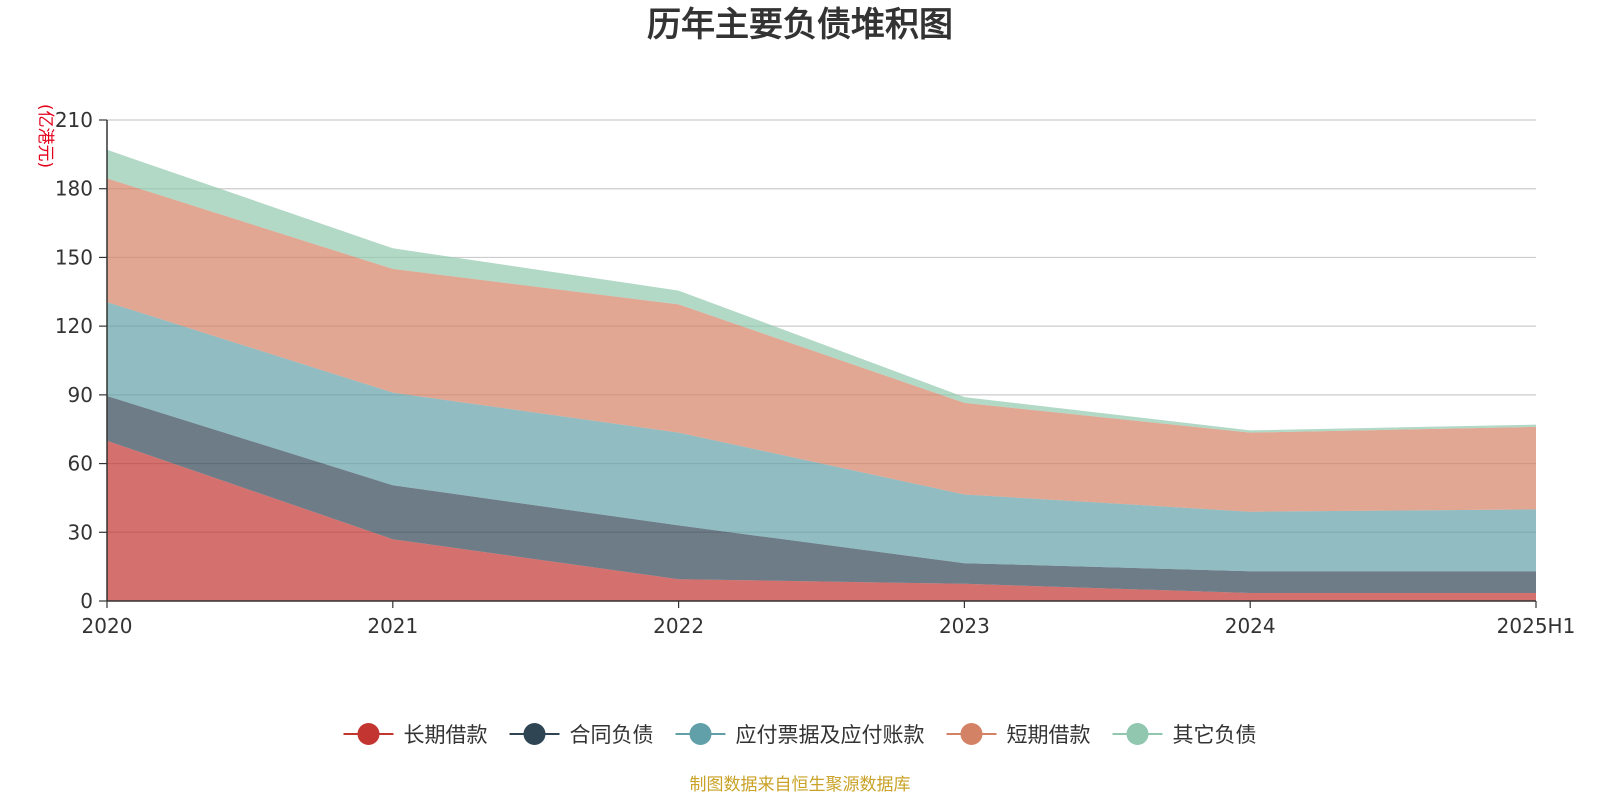 This screenshot has width=1600, height=800. What do you see at coordinates (74, 326) in the screenshot?
I see `y-tick-label: 120` at bounding box center [74, 326].